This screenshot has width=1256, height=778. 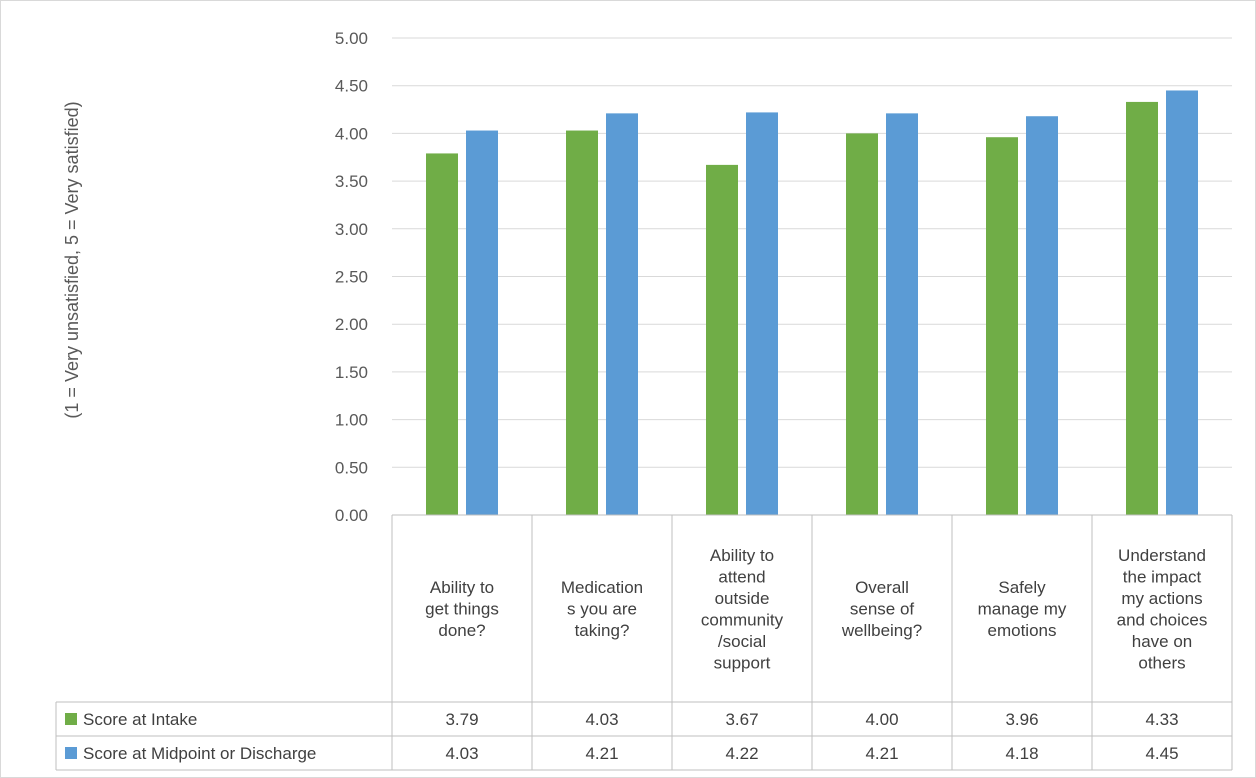 What do you see at coordinates (351, 372) in the screenshot?
I see `y-tick-label: 1.50` at bounding box center [351, 372].